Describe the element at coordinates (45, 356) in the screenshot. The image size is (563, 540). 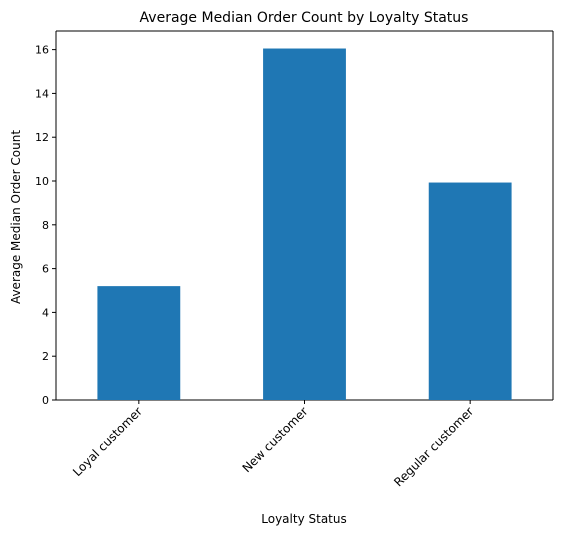
I see `y-tick-label: 2` at that location.